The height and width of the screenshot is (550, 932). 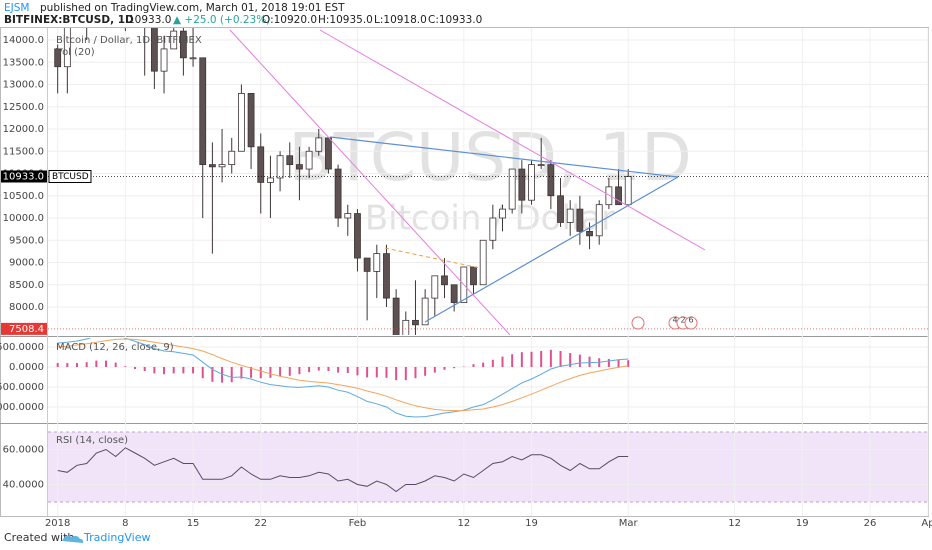 I want to click on y-tick-label: 9000.0, so click(x=26, y=263).